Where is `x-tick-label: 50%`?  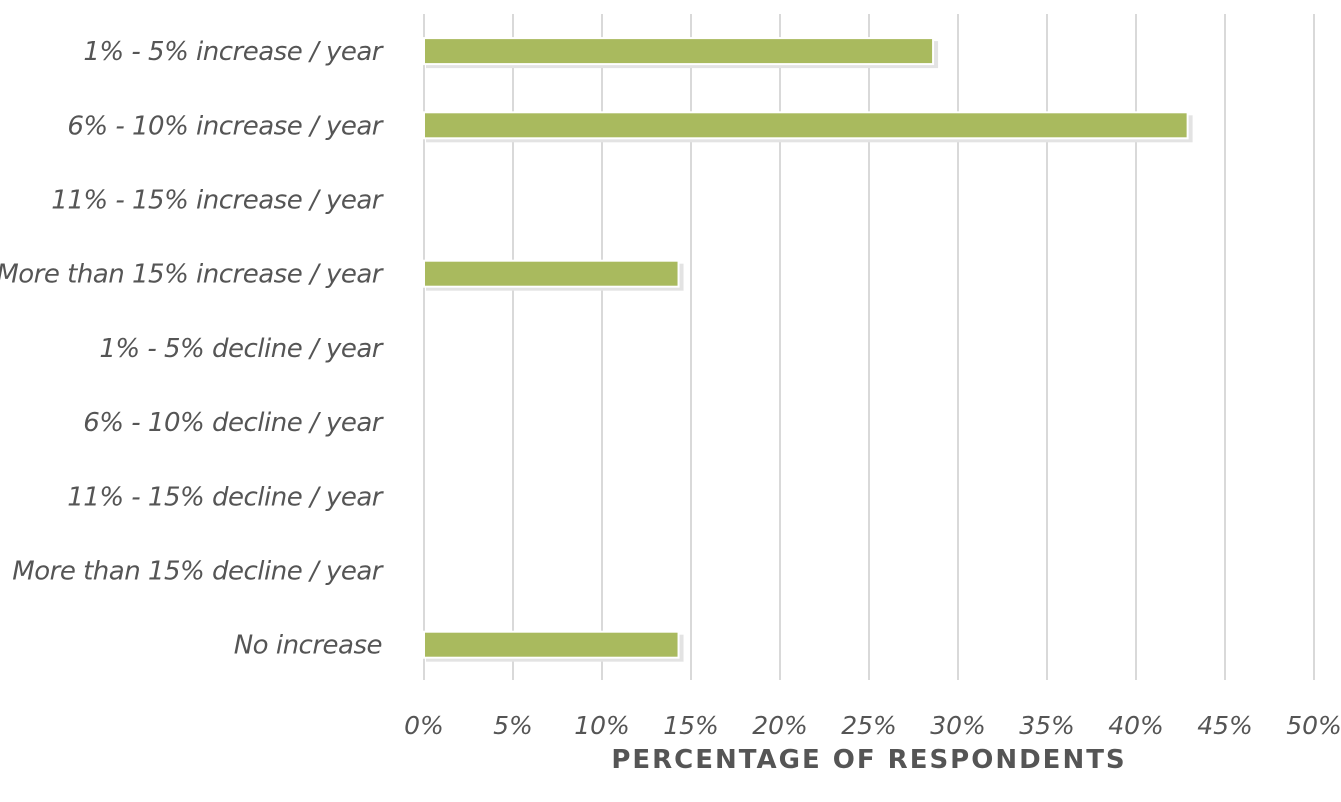
x-tick-label: 50% is located at coordinates (1313, 725).